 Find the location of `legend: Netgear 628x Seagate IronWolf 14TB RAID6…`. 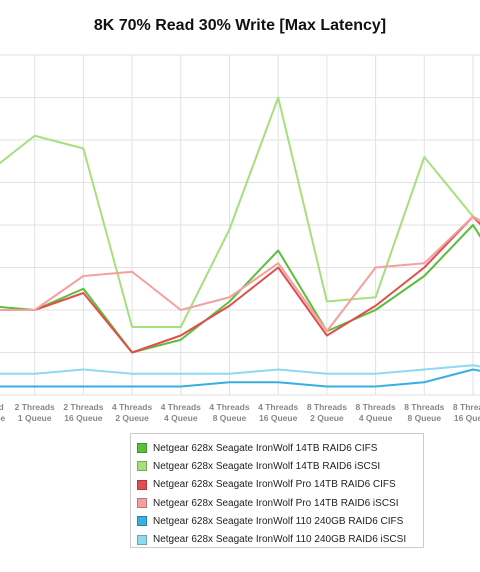

legend: Netgear 628x Seagate IronWolf 14TB RAID6… is located at coordinates (277, 490).